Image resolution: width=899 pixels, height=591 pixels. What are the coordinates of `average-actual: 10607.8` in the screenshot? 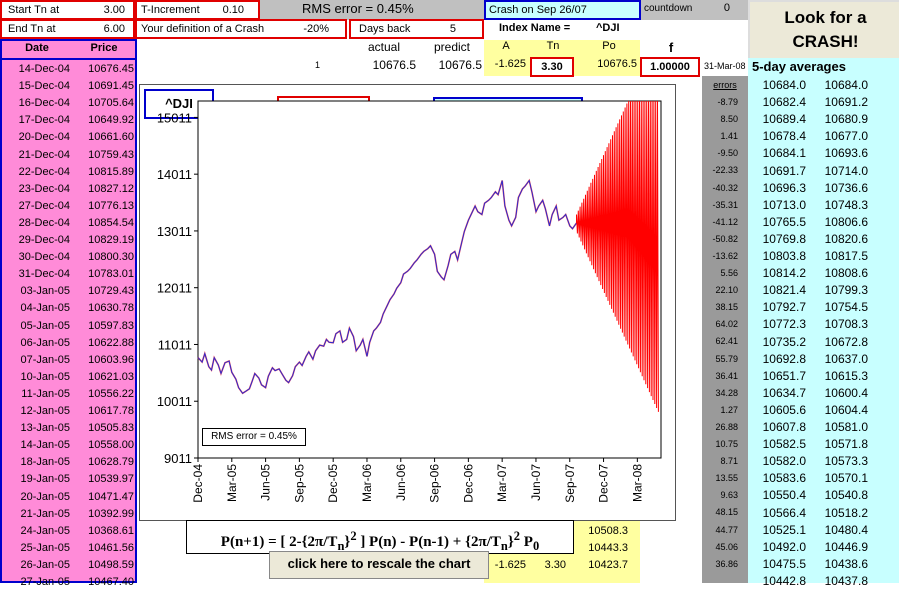 It's located at (784, 427).